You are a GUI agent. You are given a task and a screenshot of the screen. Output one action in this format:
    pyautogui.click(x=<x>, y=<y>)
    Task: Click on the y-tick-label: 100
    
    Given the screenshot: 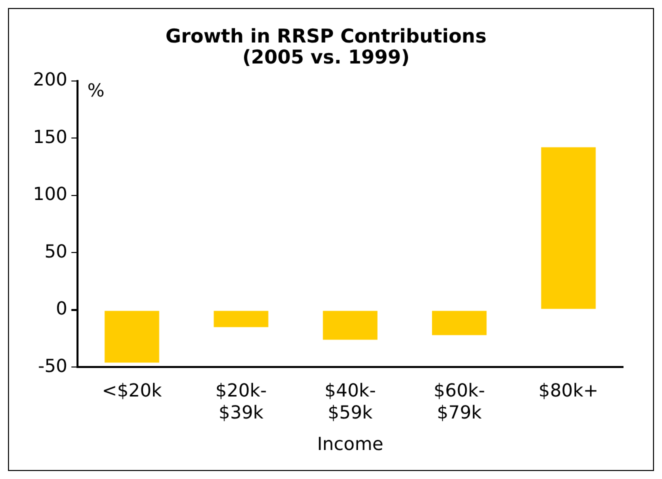 What is the action you would take?
    pyautogui.click(x=50, y=195)
    